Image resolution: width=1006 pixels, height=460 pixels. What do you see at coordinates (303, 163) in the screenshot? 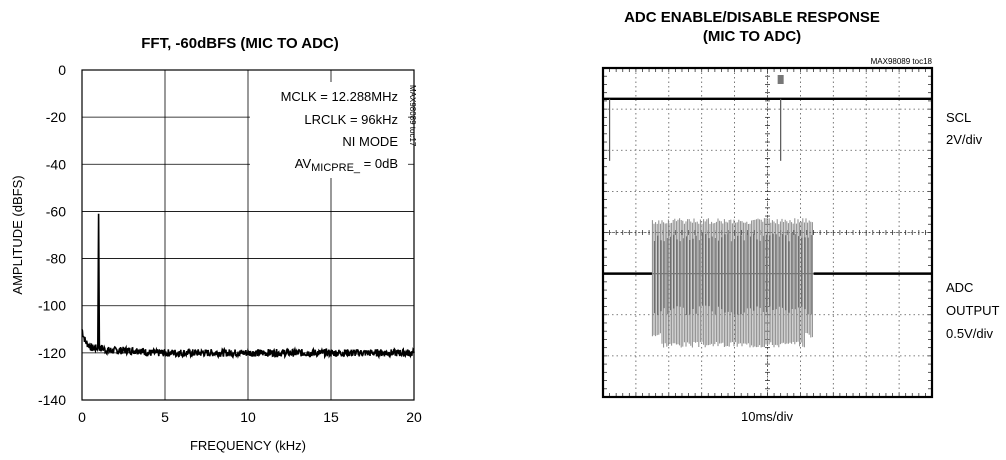
I see `fft-anno-av-prefix: AV` at bounding box center [303, 163].